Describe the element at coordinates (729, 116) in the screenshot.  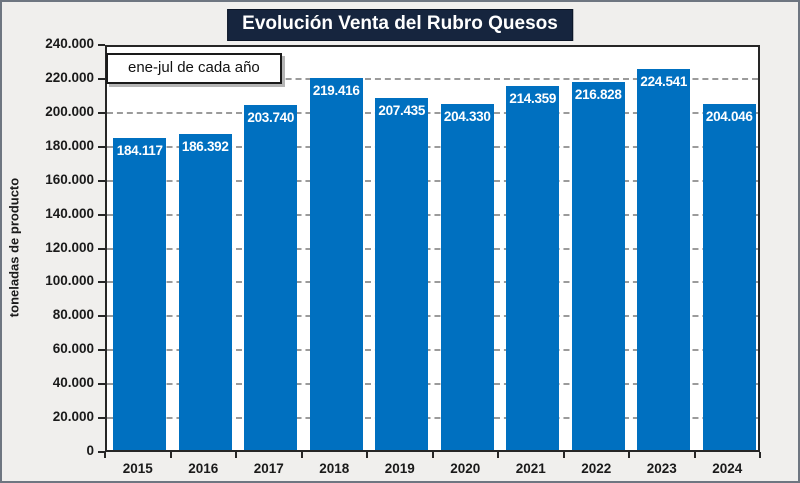
I see `bar-value-label: 204.046` at that location.